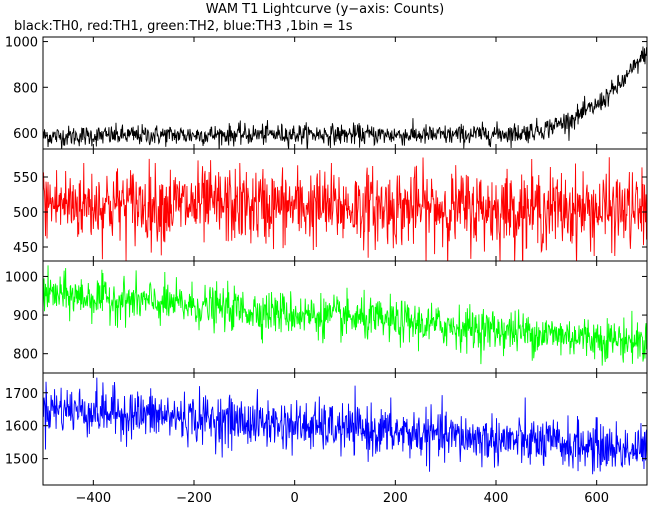 This screenshot has height=509, width=650. What do you see at coordinates (21, 43) in the screenshot?
I see `y-tick-label-0-2: 1000` at bounding box center [21, 43].